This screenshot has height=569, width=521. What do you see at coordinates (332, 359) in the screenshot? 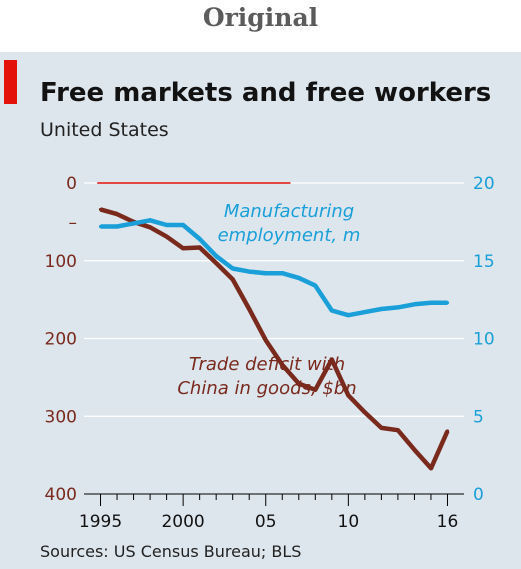
I see `series-0-point-2009` at bounding box center [332, 359].